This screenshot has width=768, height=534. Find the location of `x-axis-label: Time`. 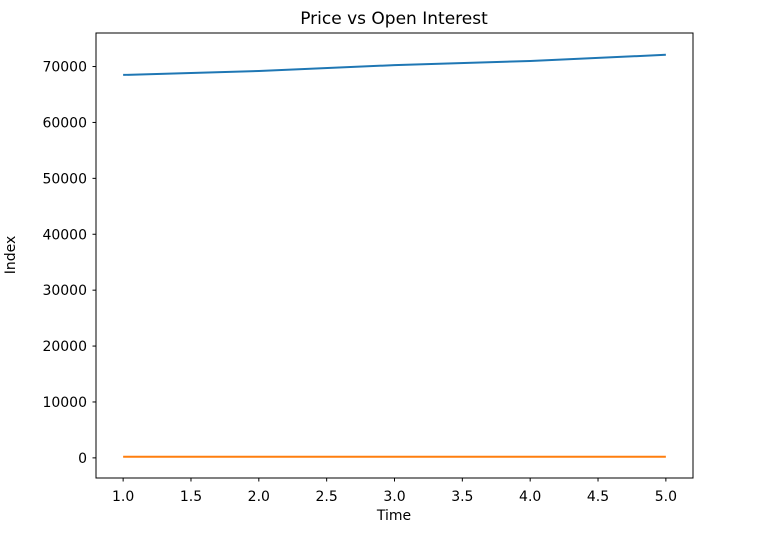

x-axis-label: Time is located at coordinates (393, 516).